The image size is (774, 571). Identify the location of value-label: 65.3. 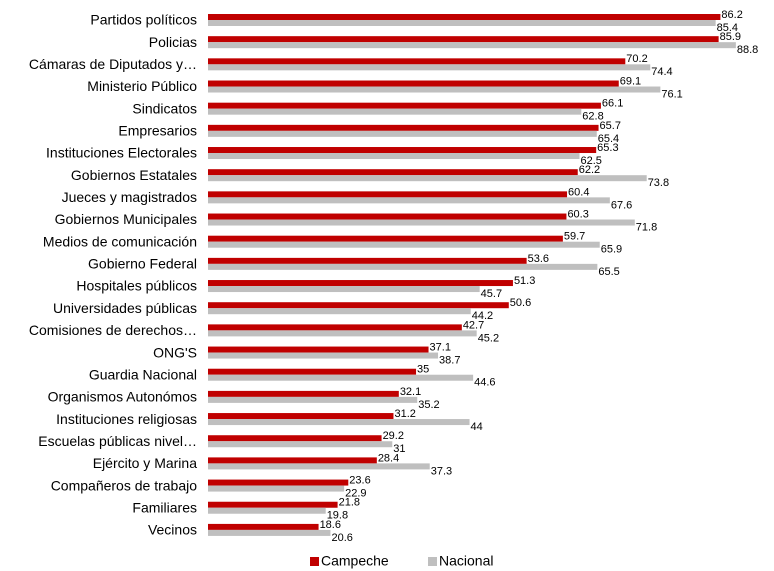
(607, 148).